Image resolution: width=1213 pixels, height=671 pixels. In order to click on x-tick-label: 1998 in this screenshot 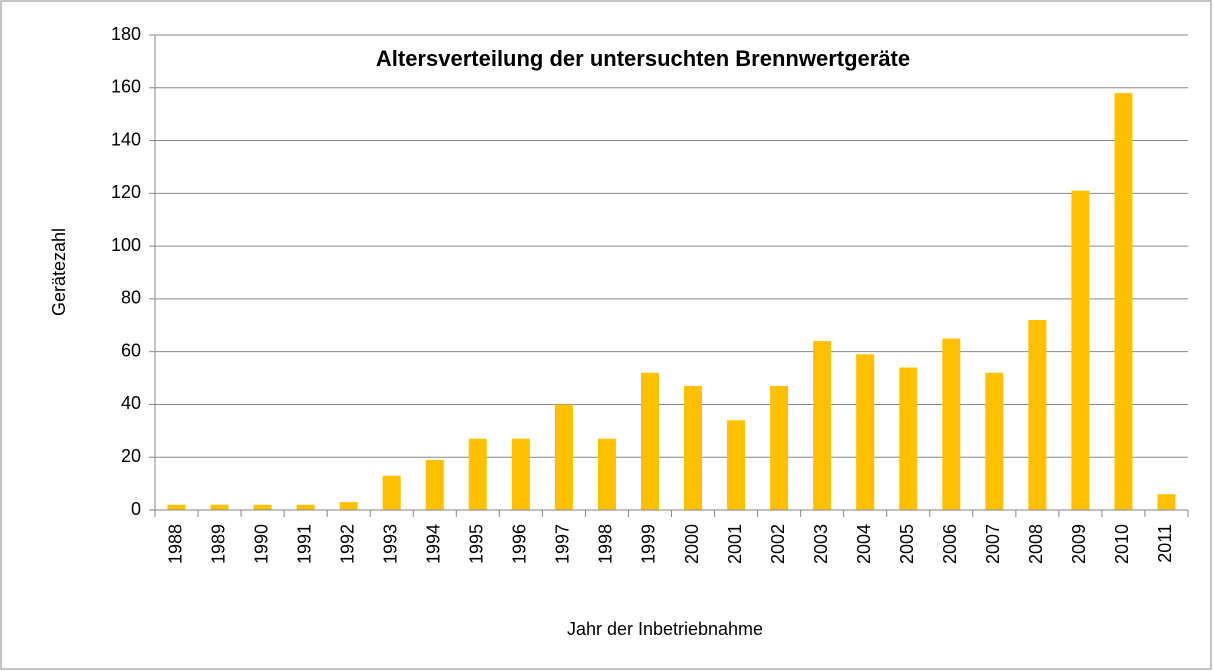, I will do `click(606, 544)`.